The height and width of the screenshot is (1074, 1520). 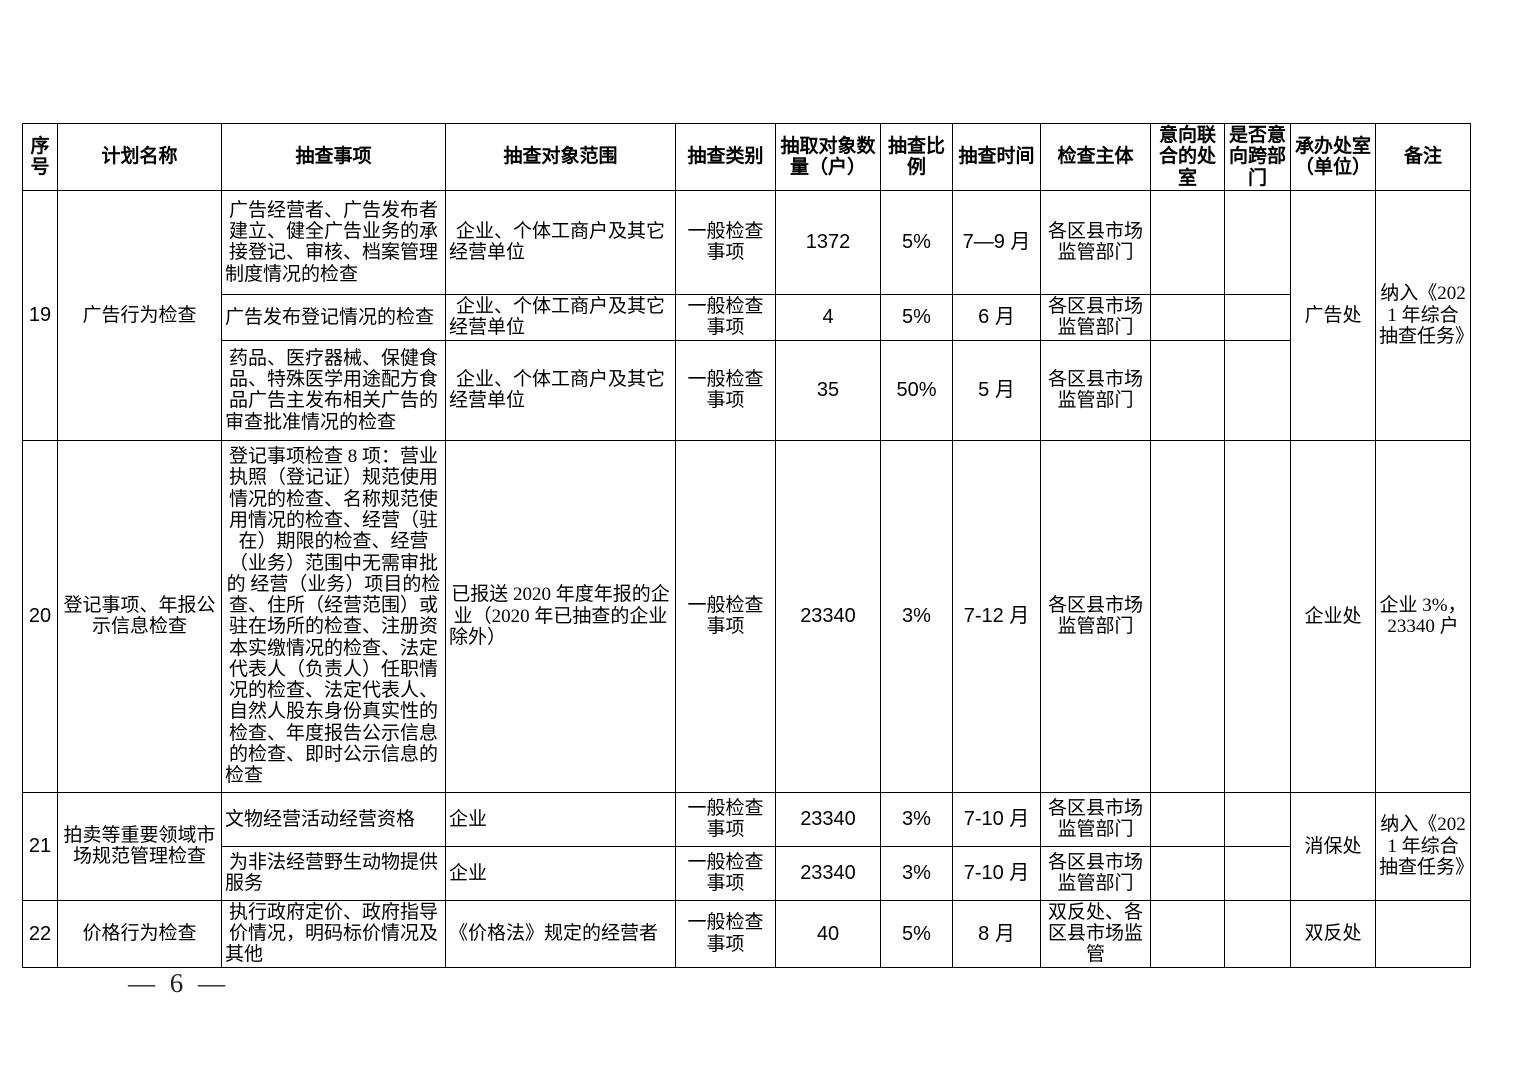 What do you see at coordinates (725, 157) in the screenshot?
I see `col-header-category: 抽查类别` at bounding box center [725, 157].